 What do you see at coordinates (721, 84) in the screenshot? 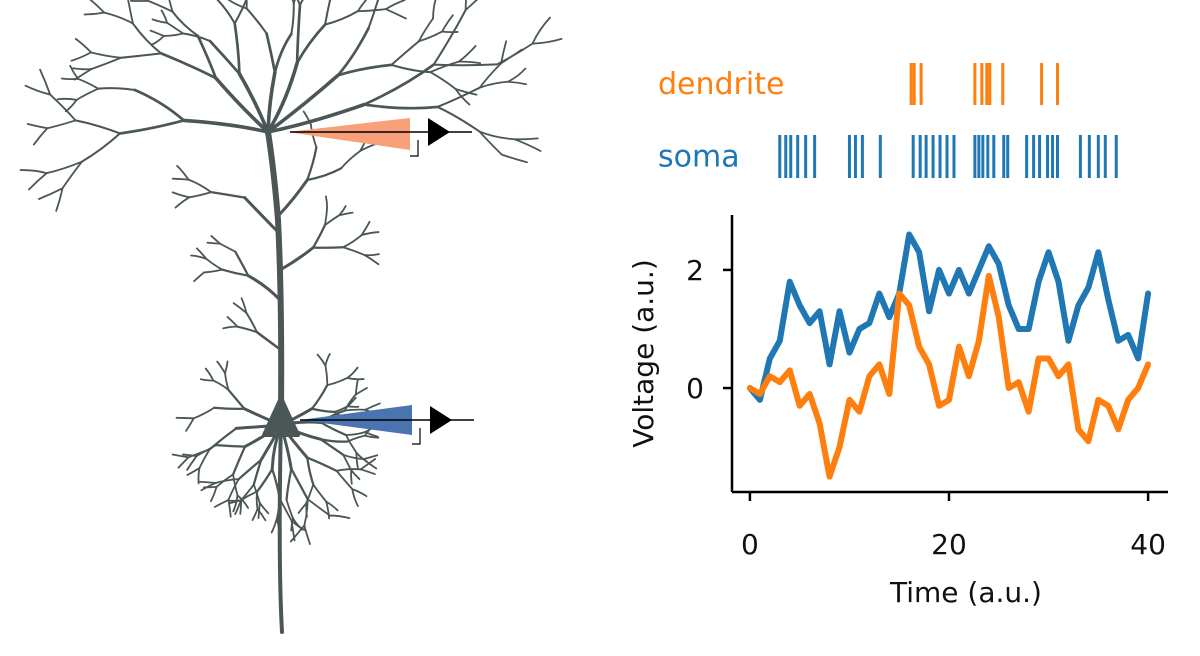
I see `raster-label: dendrite` at bounding box center [721, 84].